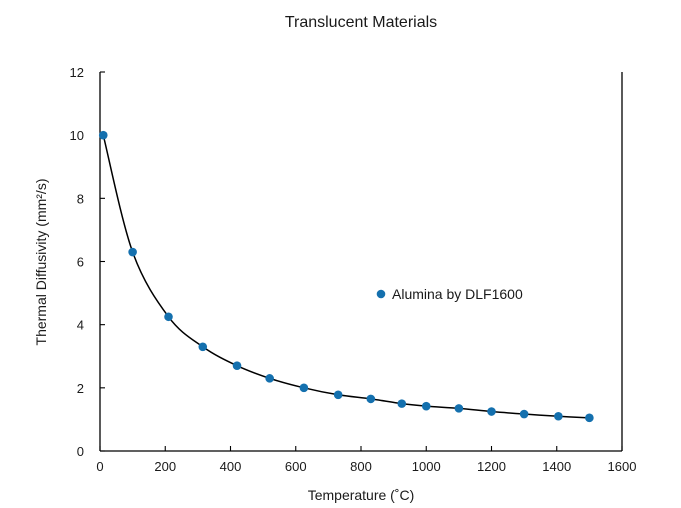  Describe the element at coordinates (491, 466) in the screenshot. I see `x-tick-label: 1200` at that location.